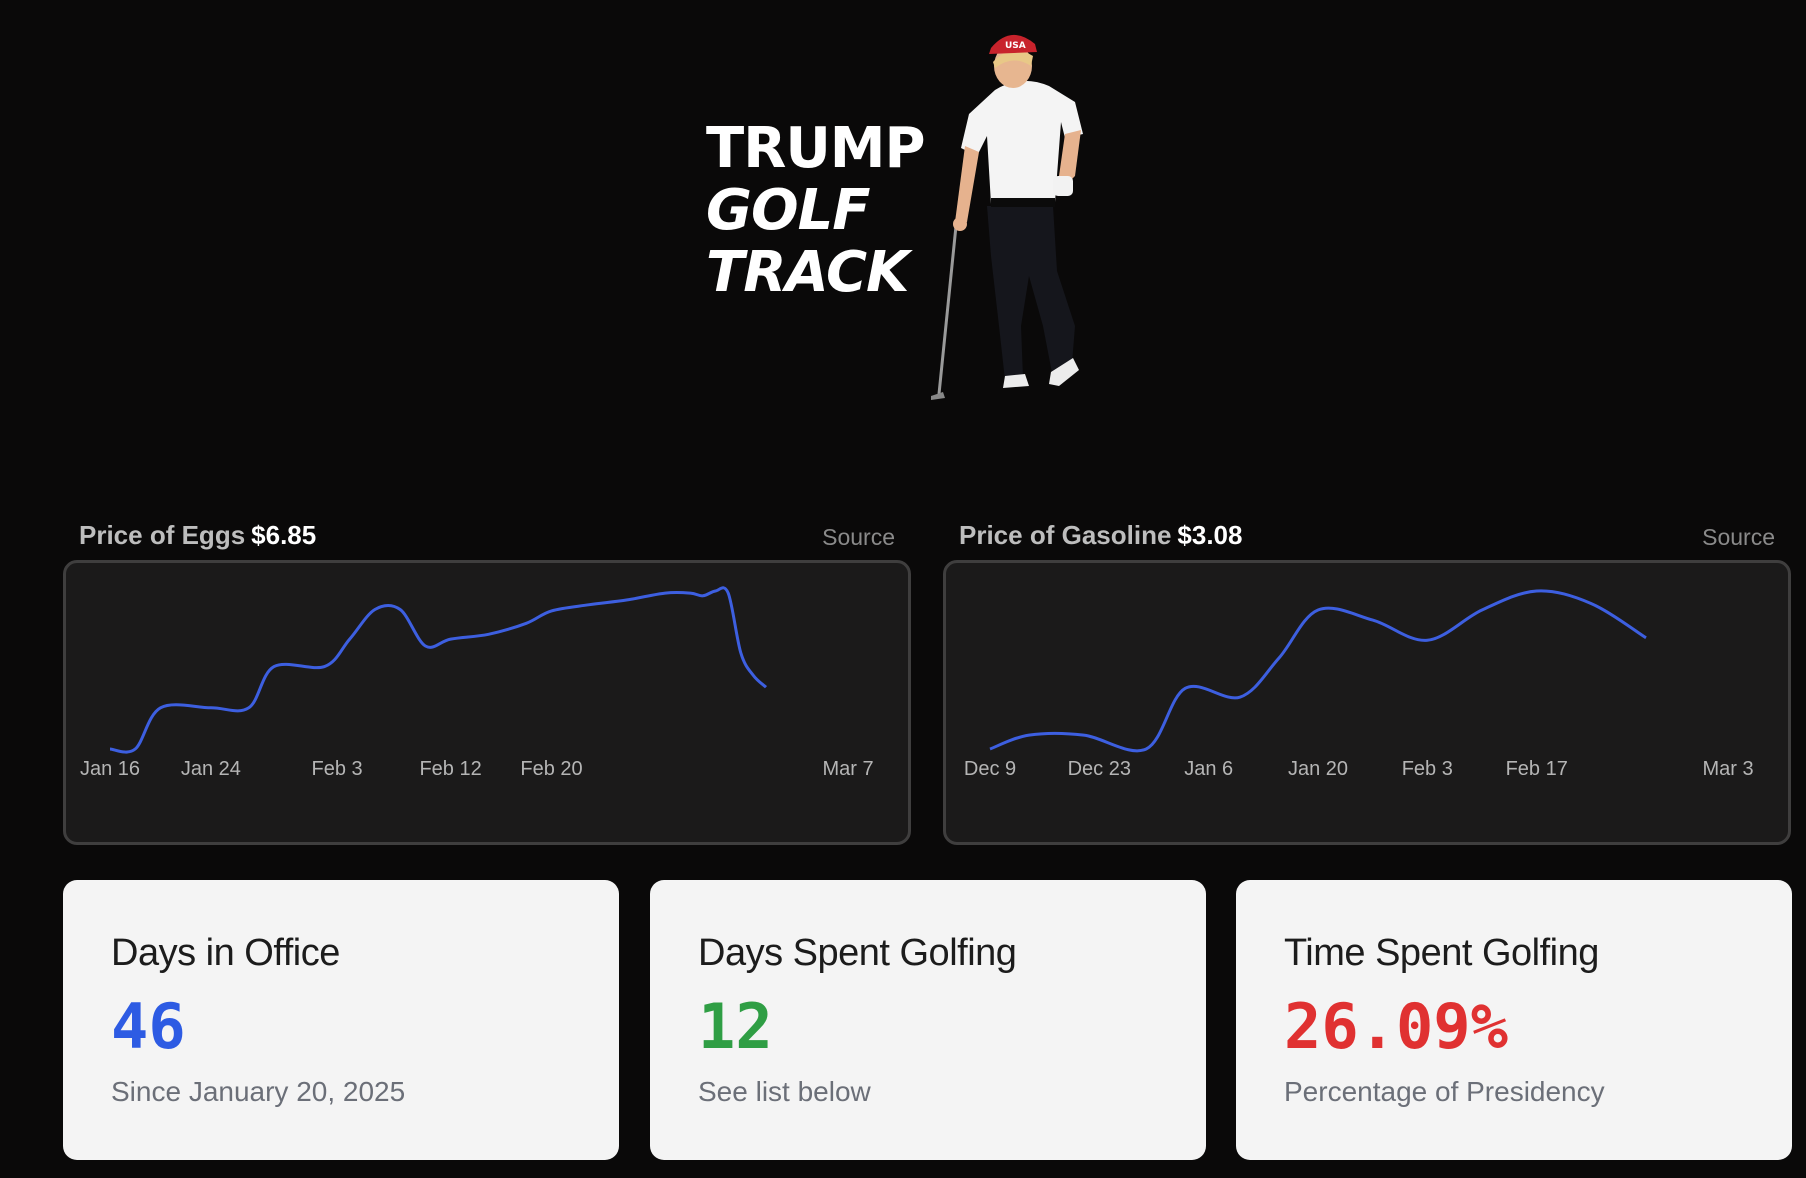  I want to click on stat-subtitle: Since January 20, 2025, so click(258, 1091).